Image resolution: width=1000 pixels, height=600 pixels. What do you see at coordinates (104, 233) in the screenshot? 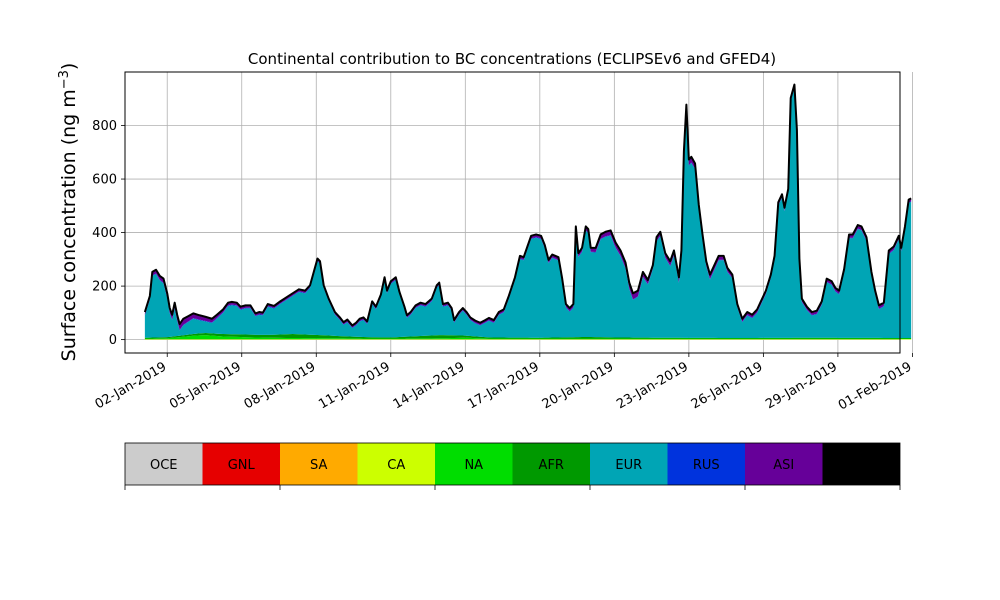
I see `y-tick-label-400: 400` at bounding box center [104, 233].